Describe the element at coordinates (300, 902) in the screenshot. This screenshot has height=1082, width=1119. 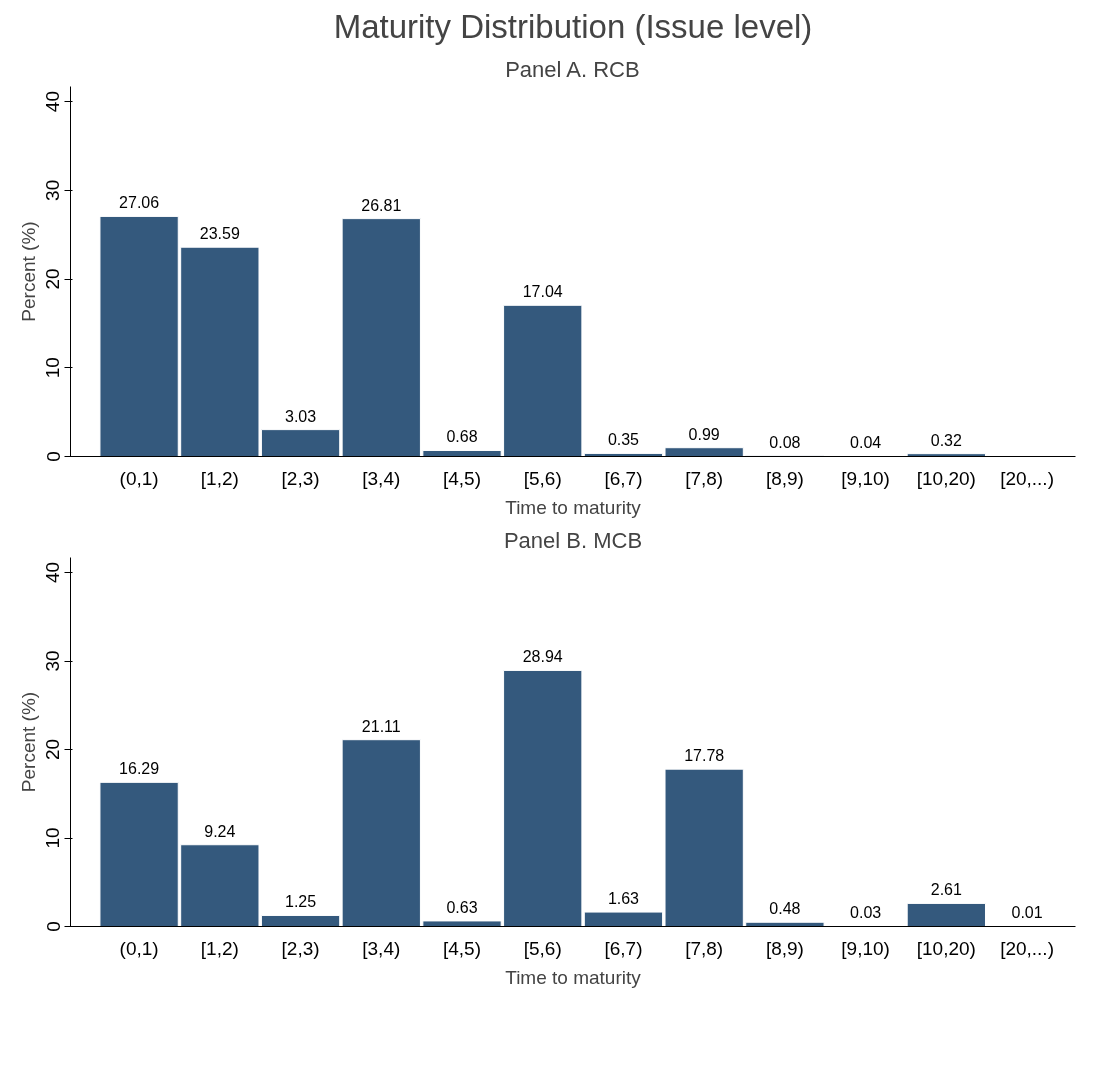
I see `data-label: 1.25` at that location.